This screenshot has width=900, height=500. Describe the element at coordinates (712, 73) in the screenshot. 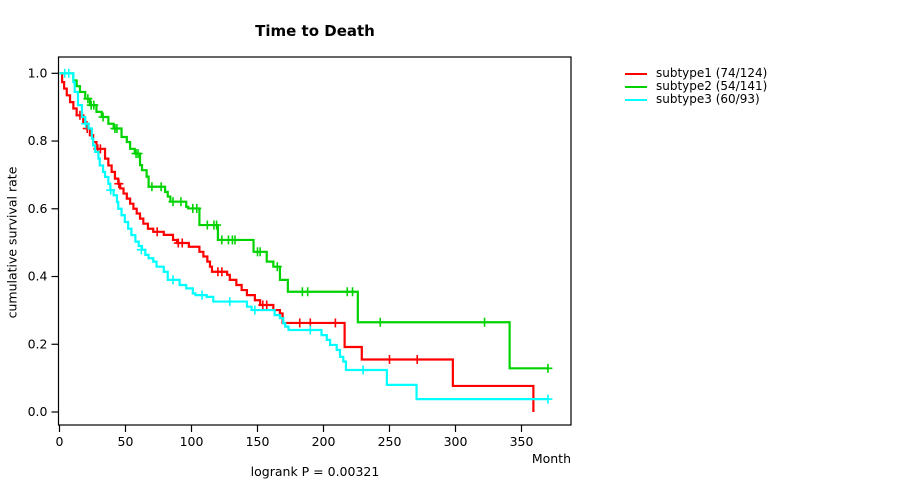

I see `legend-label: subtype1 (74/124)` at that location.